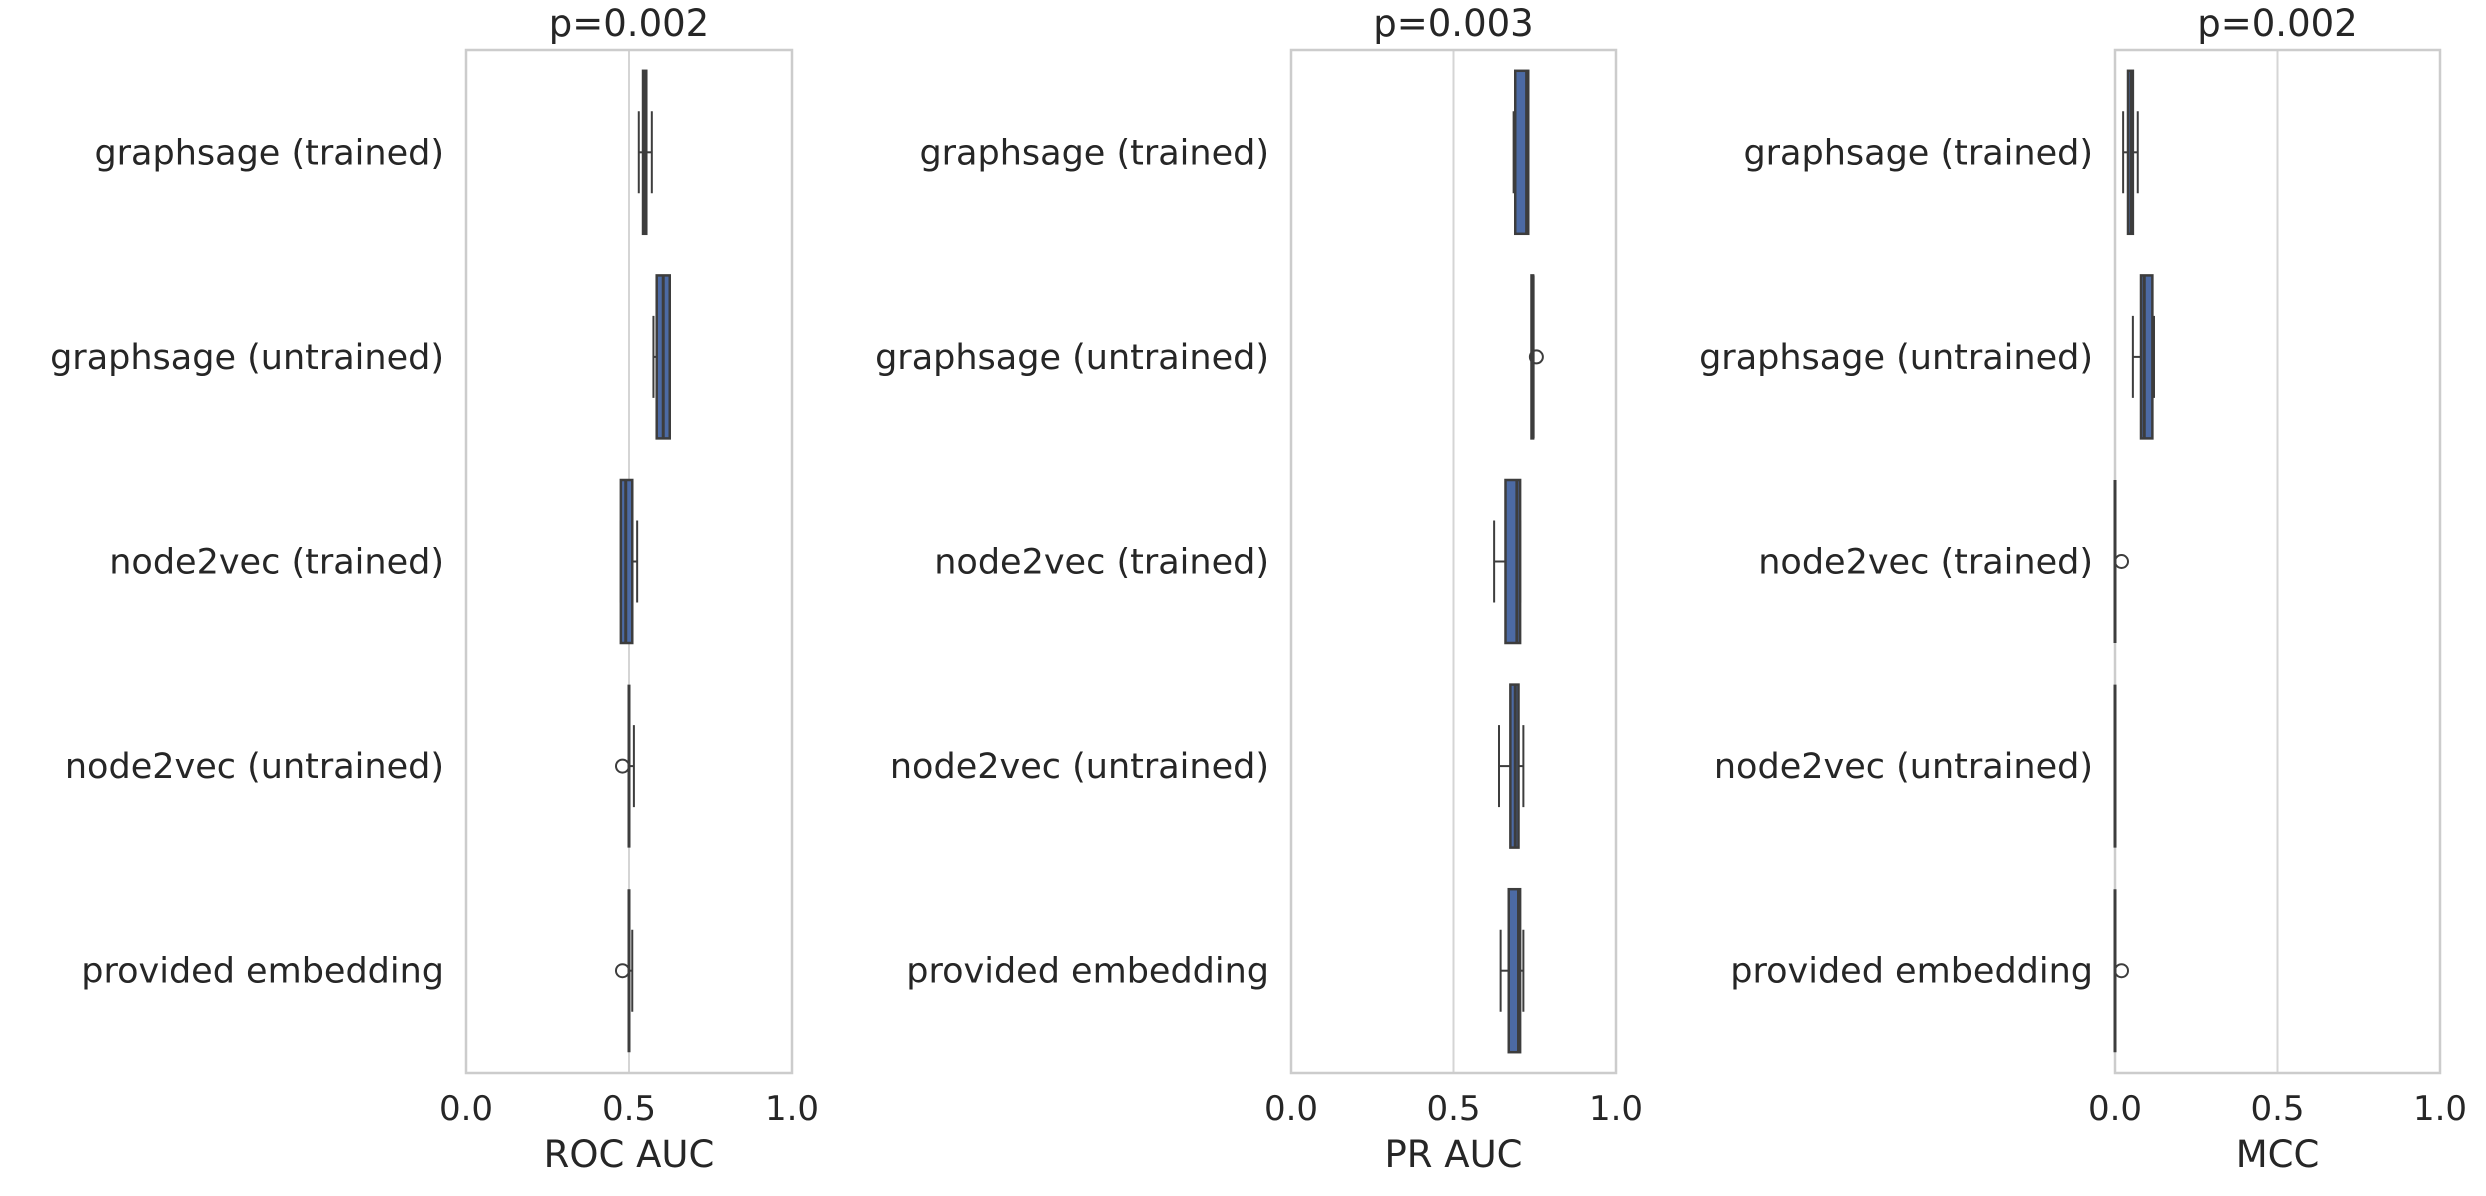  Describe the element at coordinates (1453, 23) in the screenshot. I see `panel-title: p=0.003` at that location.